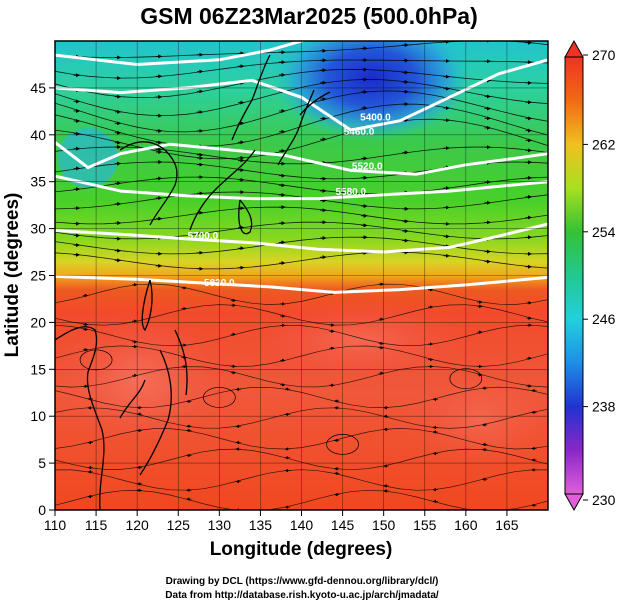  I want to click on x-tick-label: 140, so click(302, 525).